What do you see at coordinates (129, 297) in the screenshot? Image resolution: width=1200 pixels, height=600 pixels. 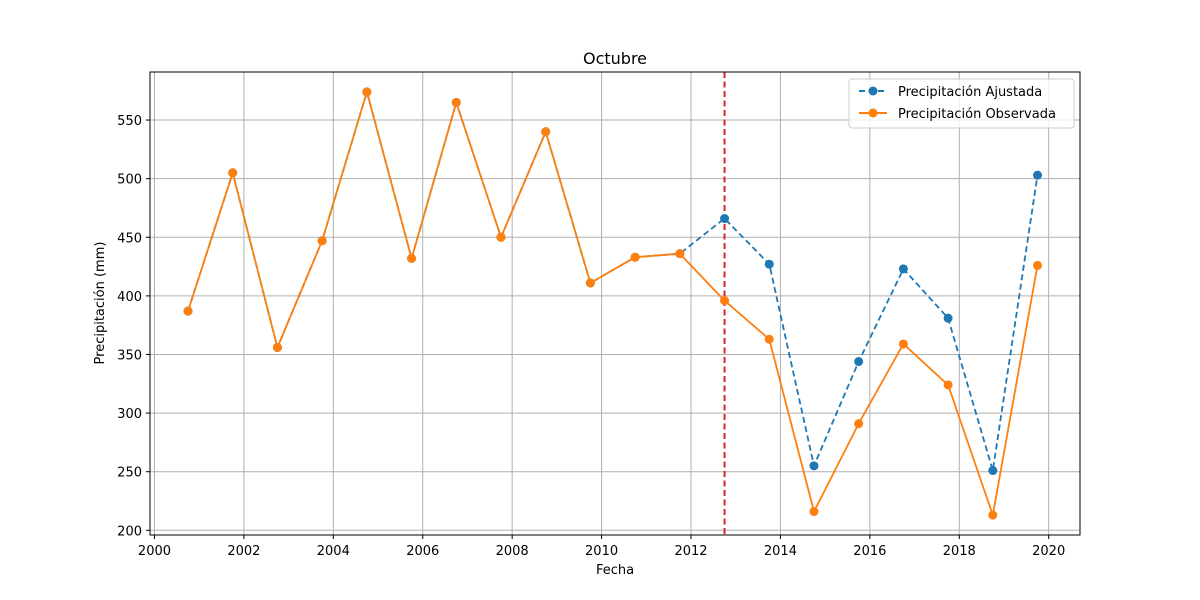 I see `y-tick-label: 400` at bounding box center [129, 297].